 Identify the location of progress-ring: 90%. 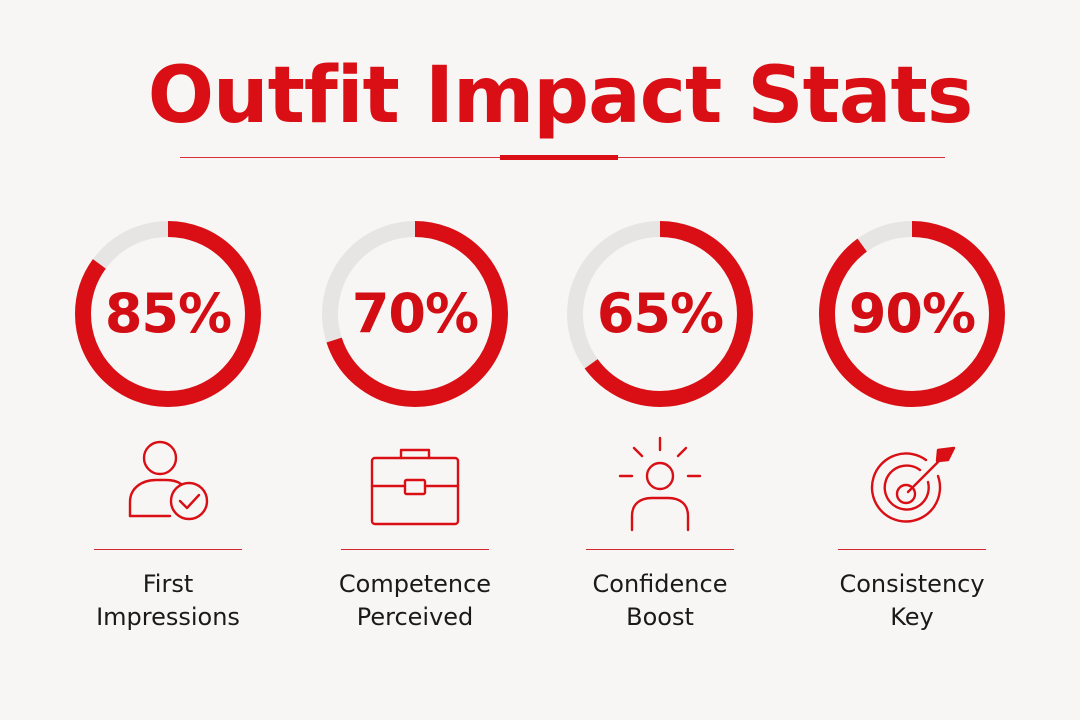
(912, 314).